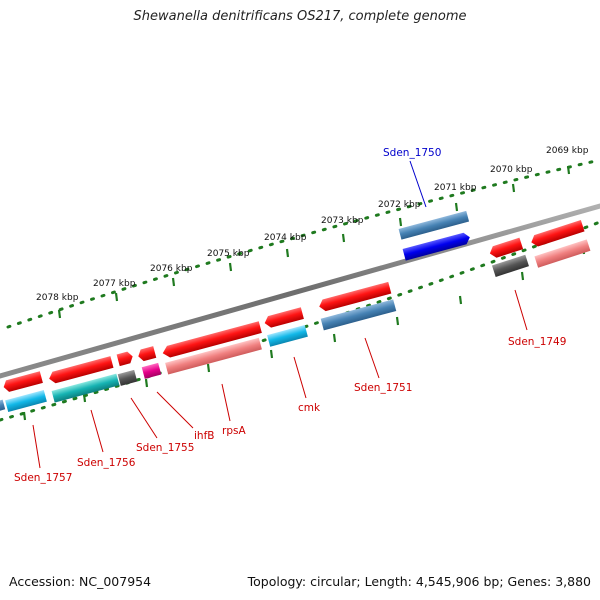  I want to click on feature-cmk-cds, so click(283, 318).